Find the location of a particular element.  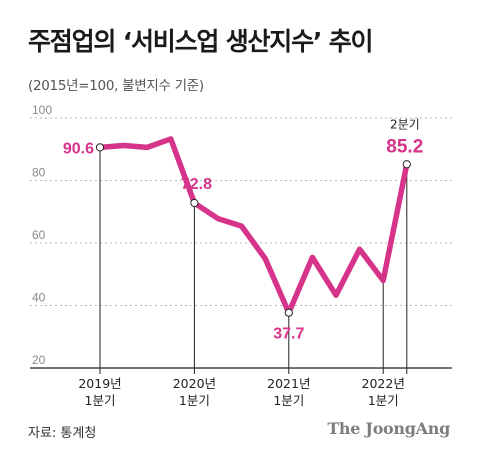

x-tick-quarter-4: 1분기 is located at coordinates (194, 400).